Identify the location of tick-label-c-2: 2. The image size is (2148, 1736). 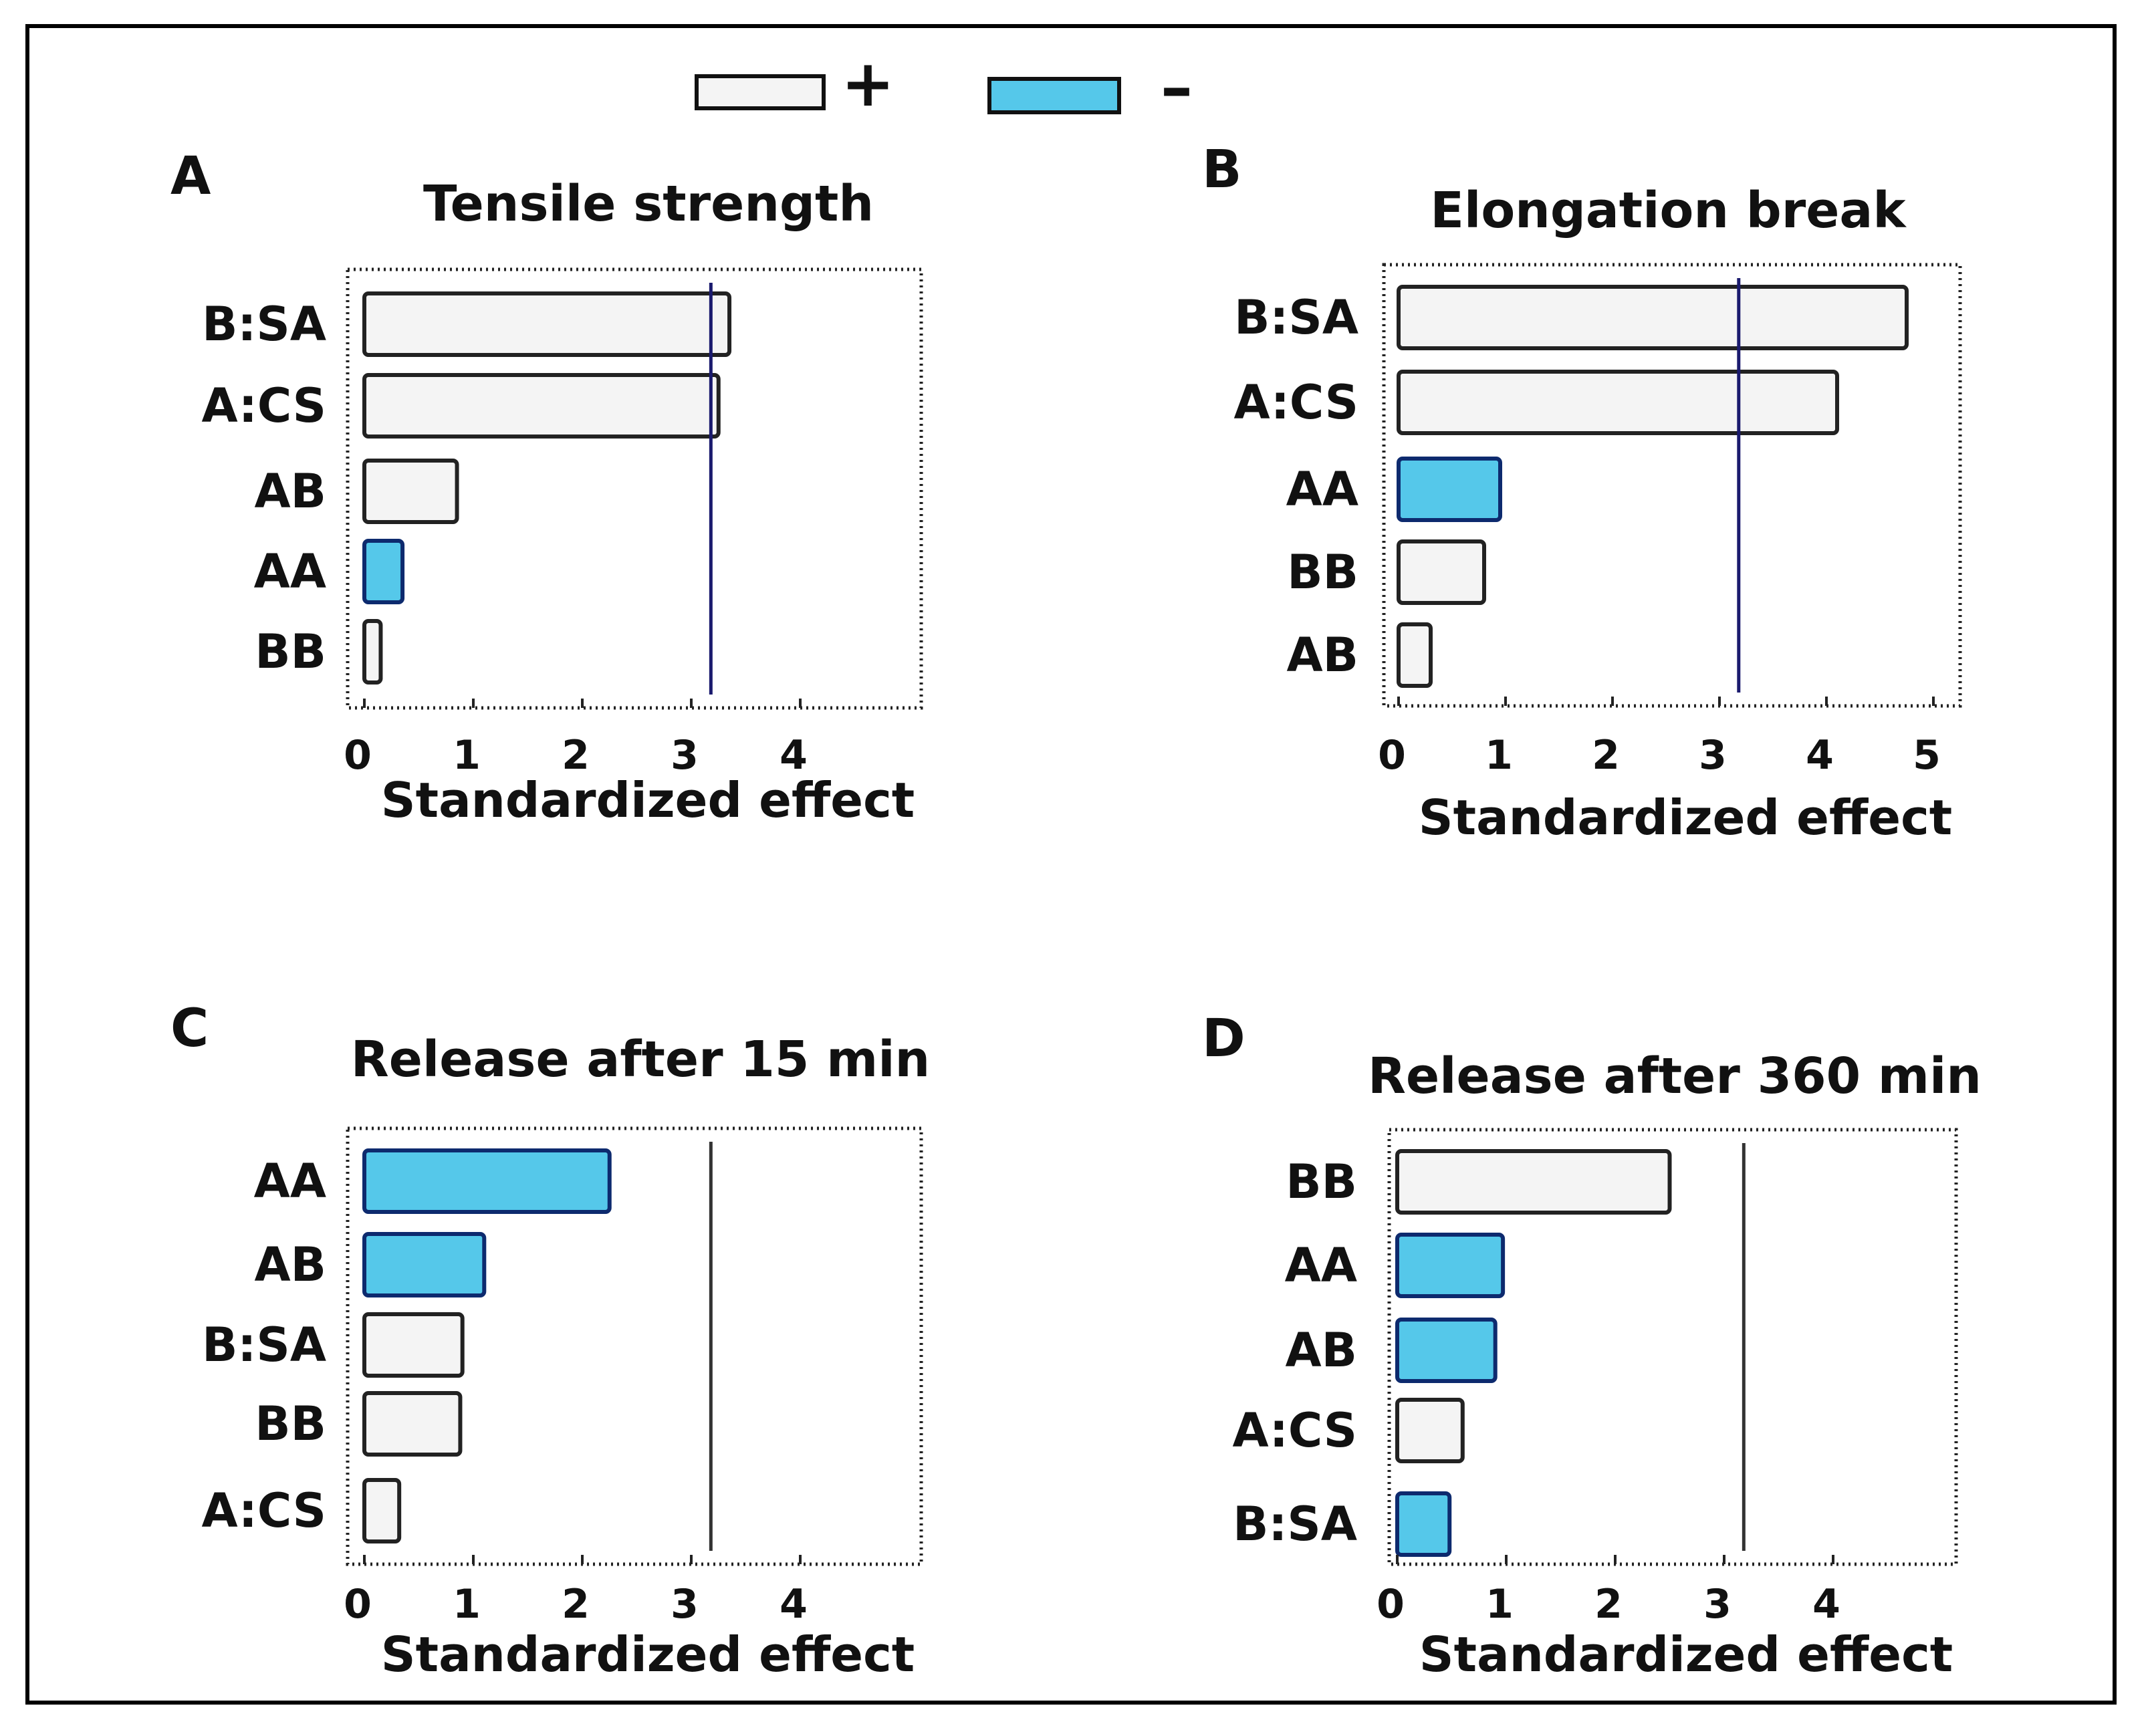
(576, 1604).